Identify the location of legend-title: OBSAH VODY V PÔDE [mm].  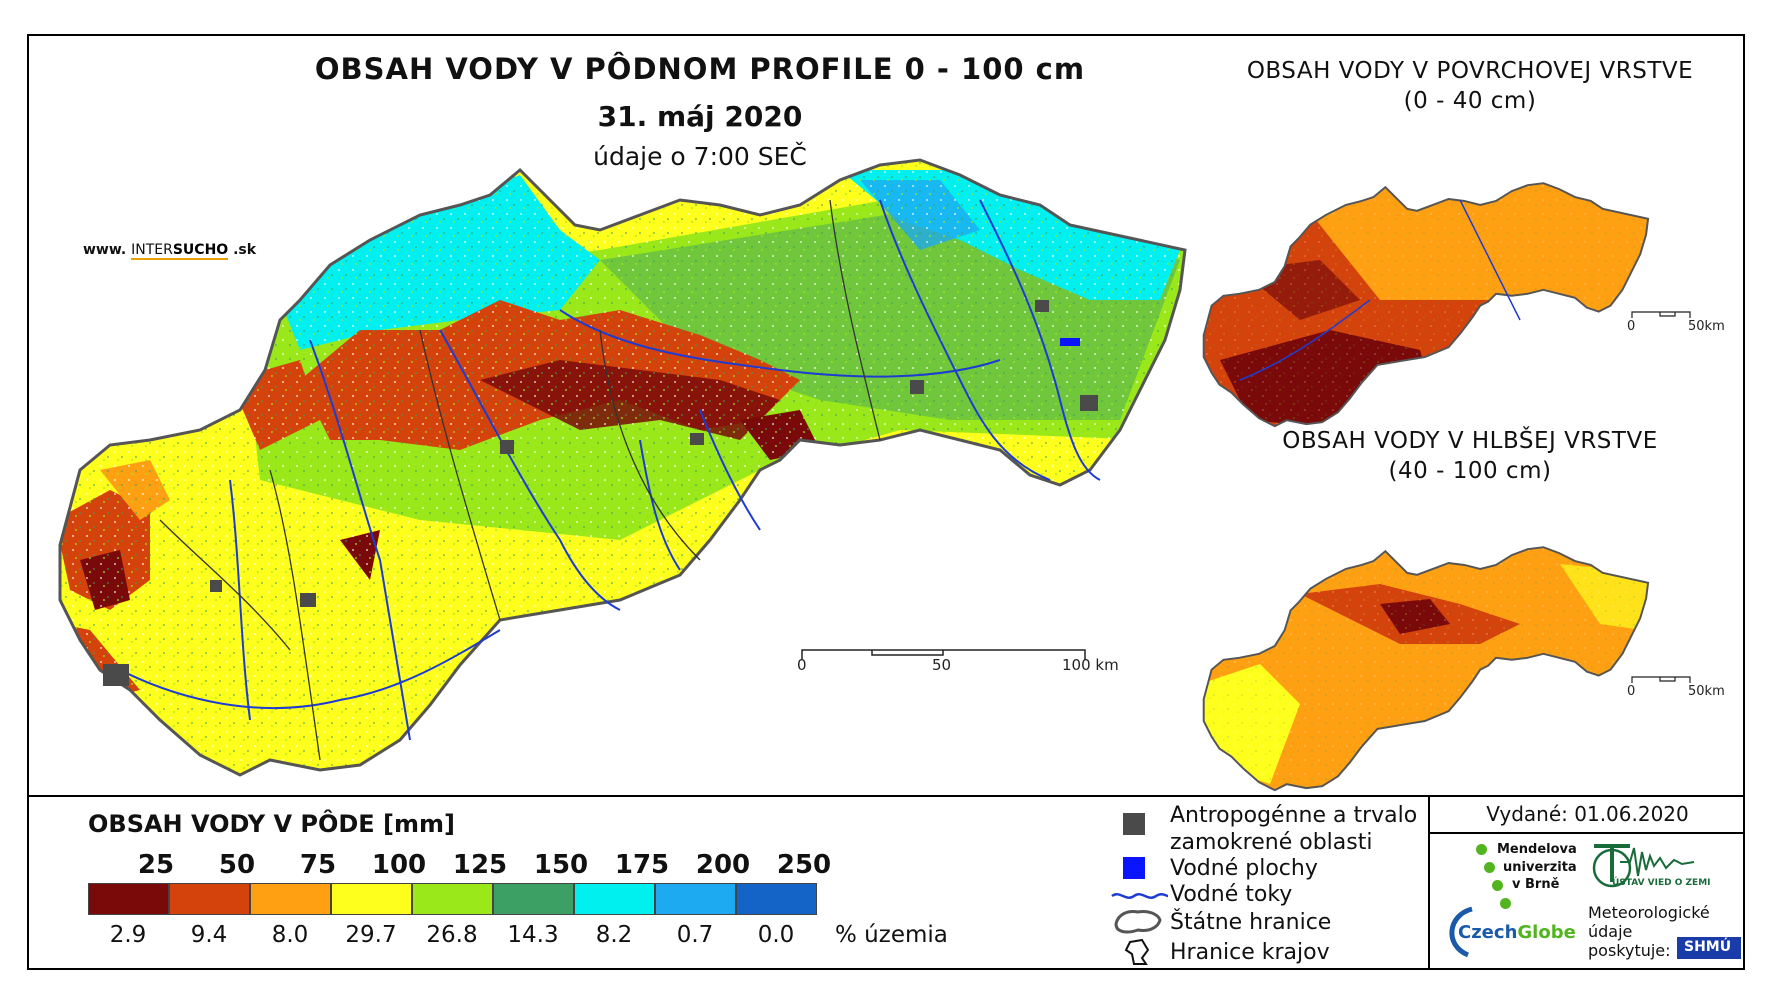
(272, 824).